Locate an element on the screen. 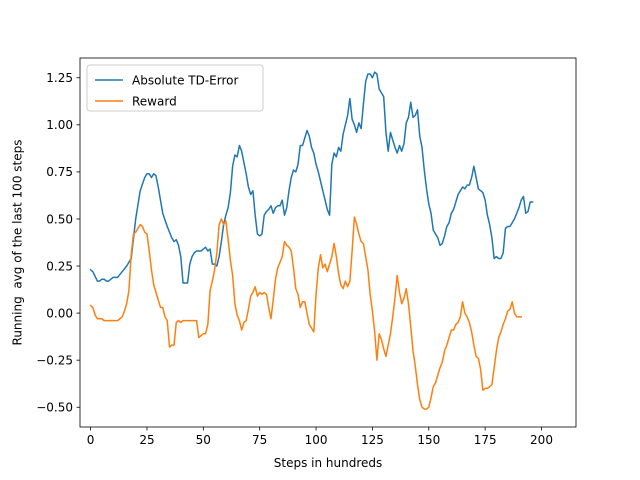 This screenshot has width=640, height=480. x-tick-label: 50 is located at coordinates (203, 440).